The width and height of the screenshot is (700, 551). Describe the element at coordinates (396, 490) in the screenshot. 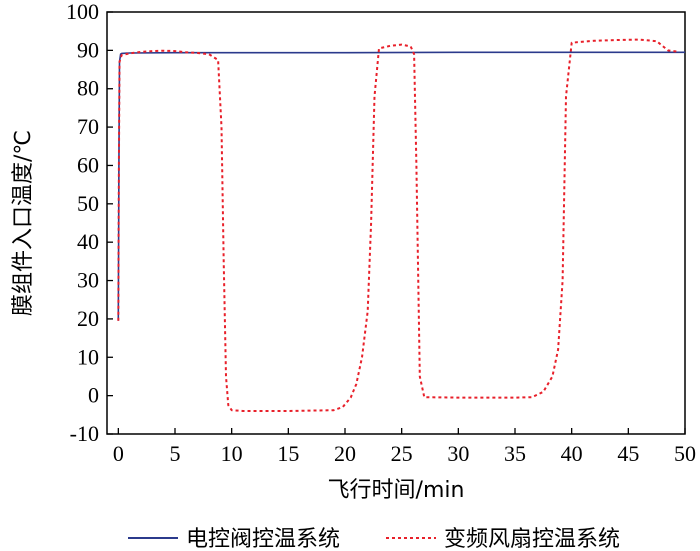

I see `x-axis-title: 飞行时间/min` at that location.